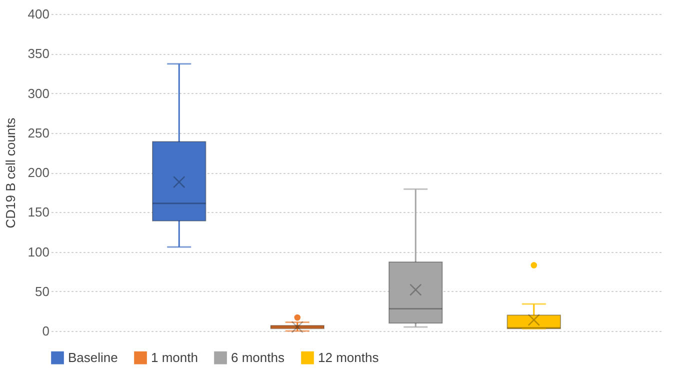 The image size is (685, 382). I want to click on legend-label: 6 months, so click(258, 357).